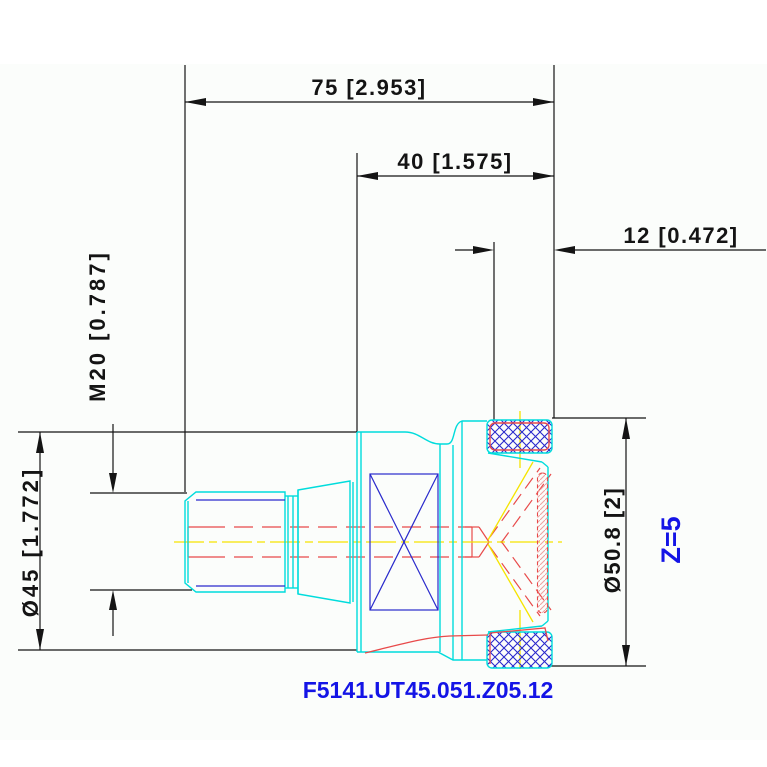 The width and height of the screenshot is (767, 767). I want to click on dim-overall-length-label: 75 [2.953], so click(368, 87).